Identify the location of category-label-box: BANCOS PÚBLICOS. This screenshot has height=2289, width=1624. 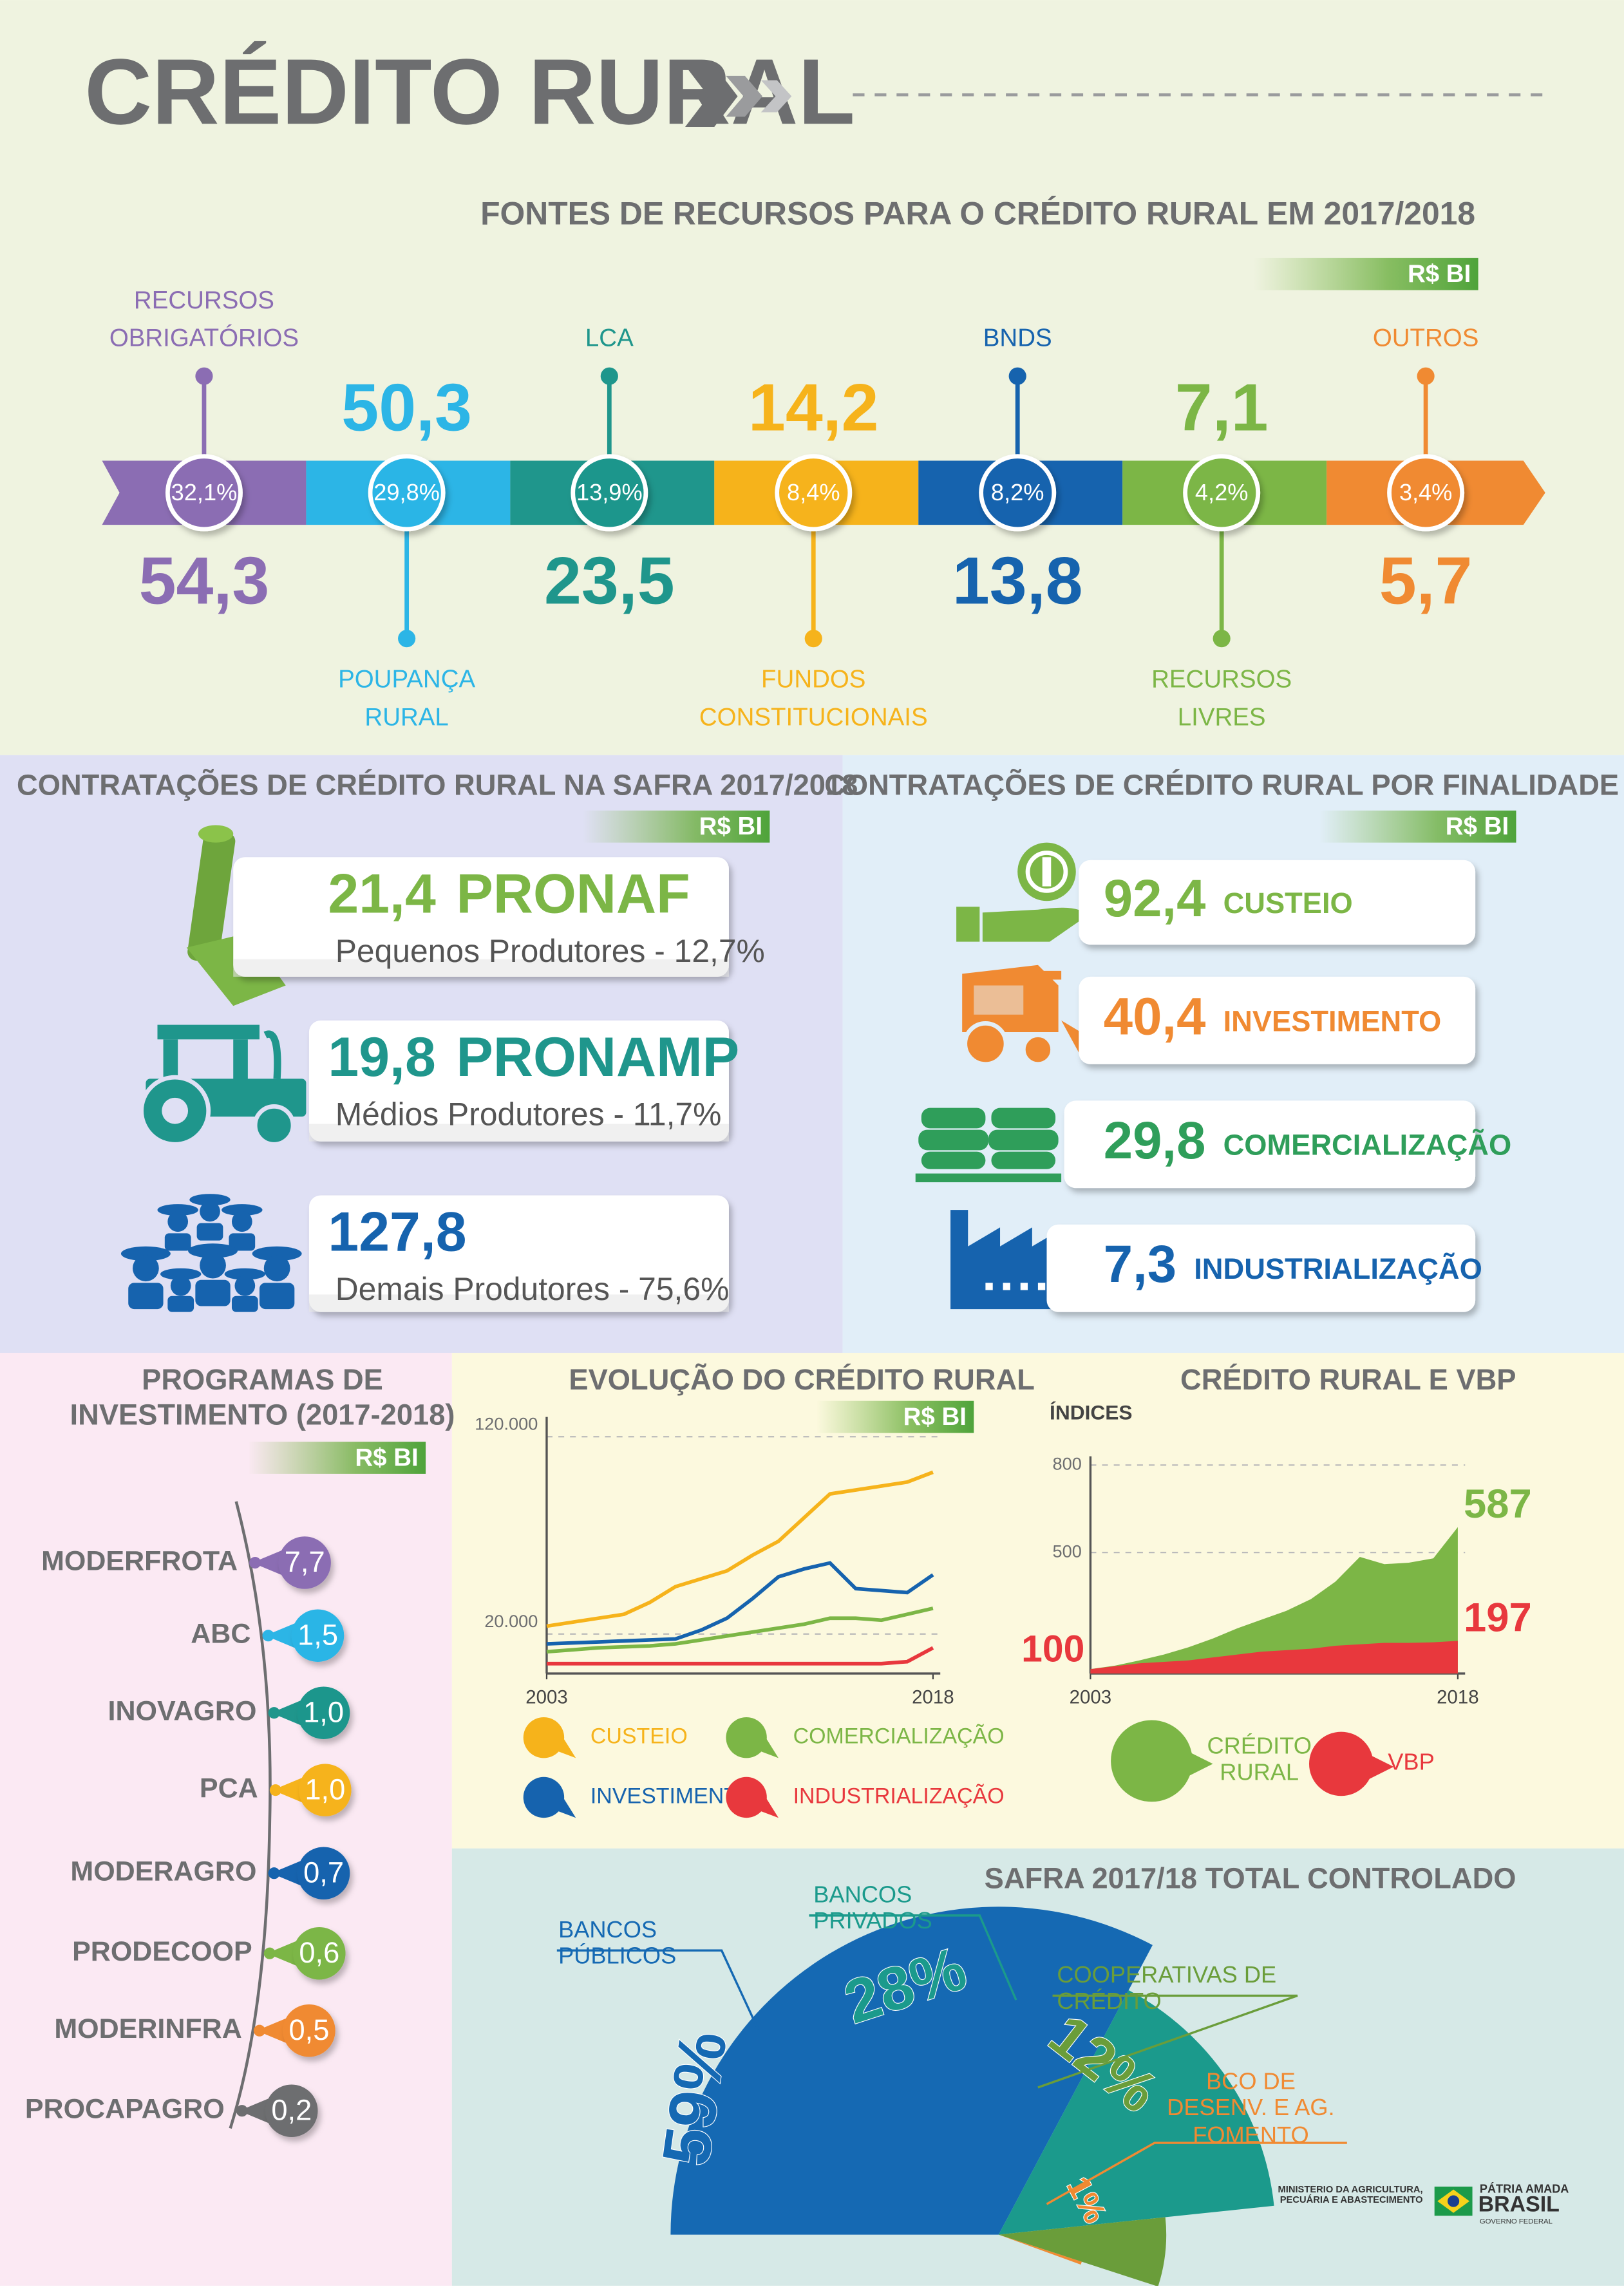
(617, 1944).